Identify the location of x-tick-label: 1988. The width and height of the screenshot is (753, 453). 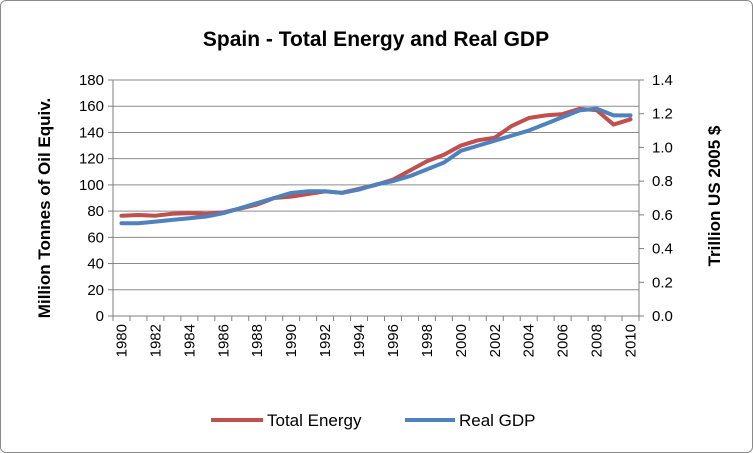
(257, 340).